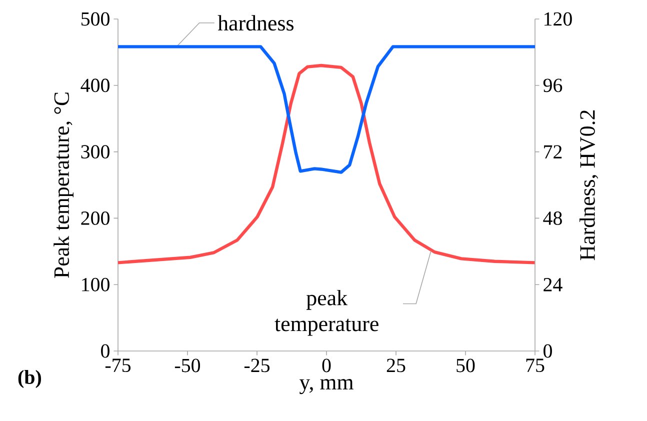  What do you see at coordinates (553, 151) in the screenshot?
I see `y2-tick-label: 72` at bounding box center [553, 151].